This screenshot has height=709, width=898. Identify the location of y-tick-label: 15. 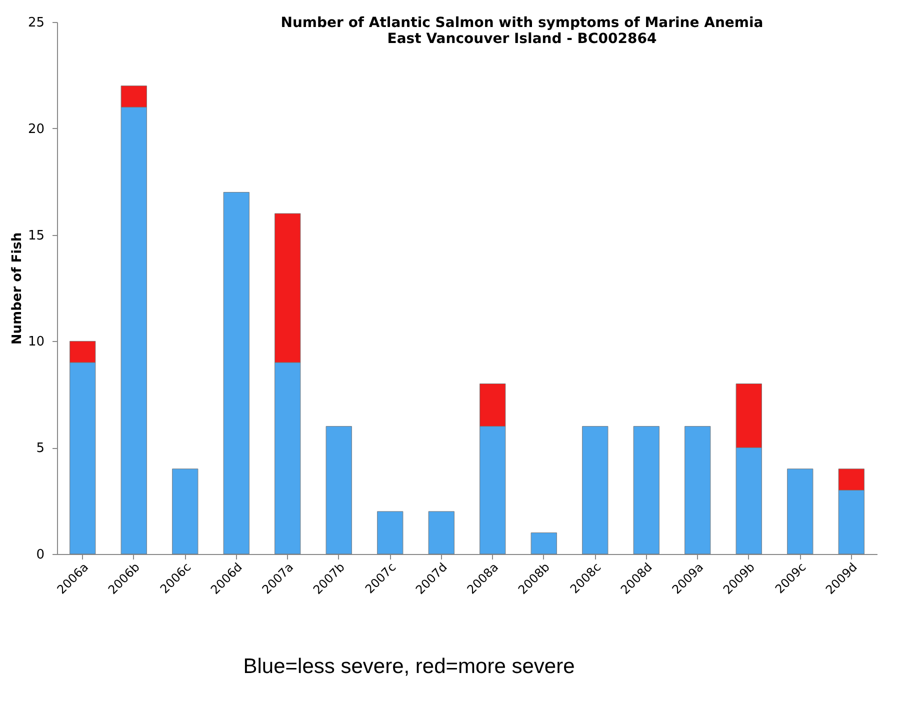
(36, 236).